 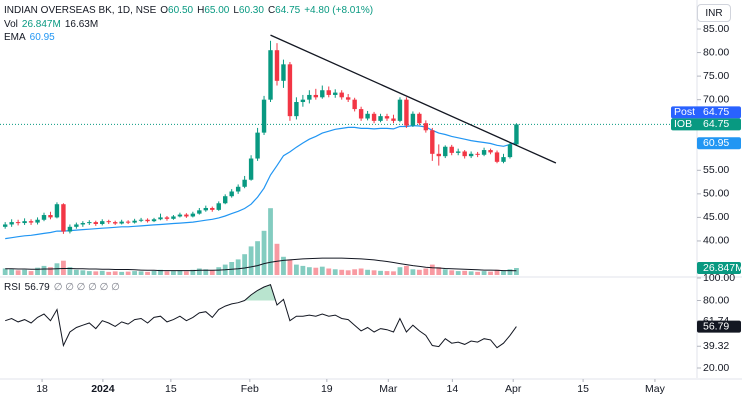 I want to click on y-tick-label: 75.00, so click(x=716, y=76).